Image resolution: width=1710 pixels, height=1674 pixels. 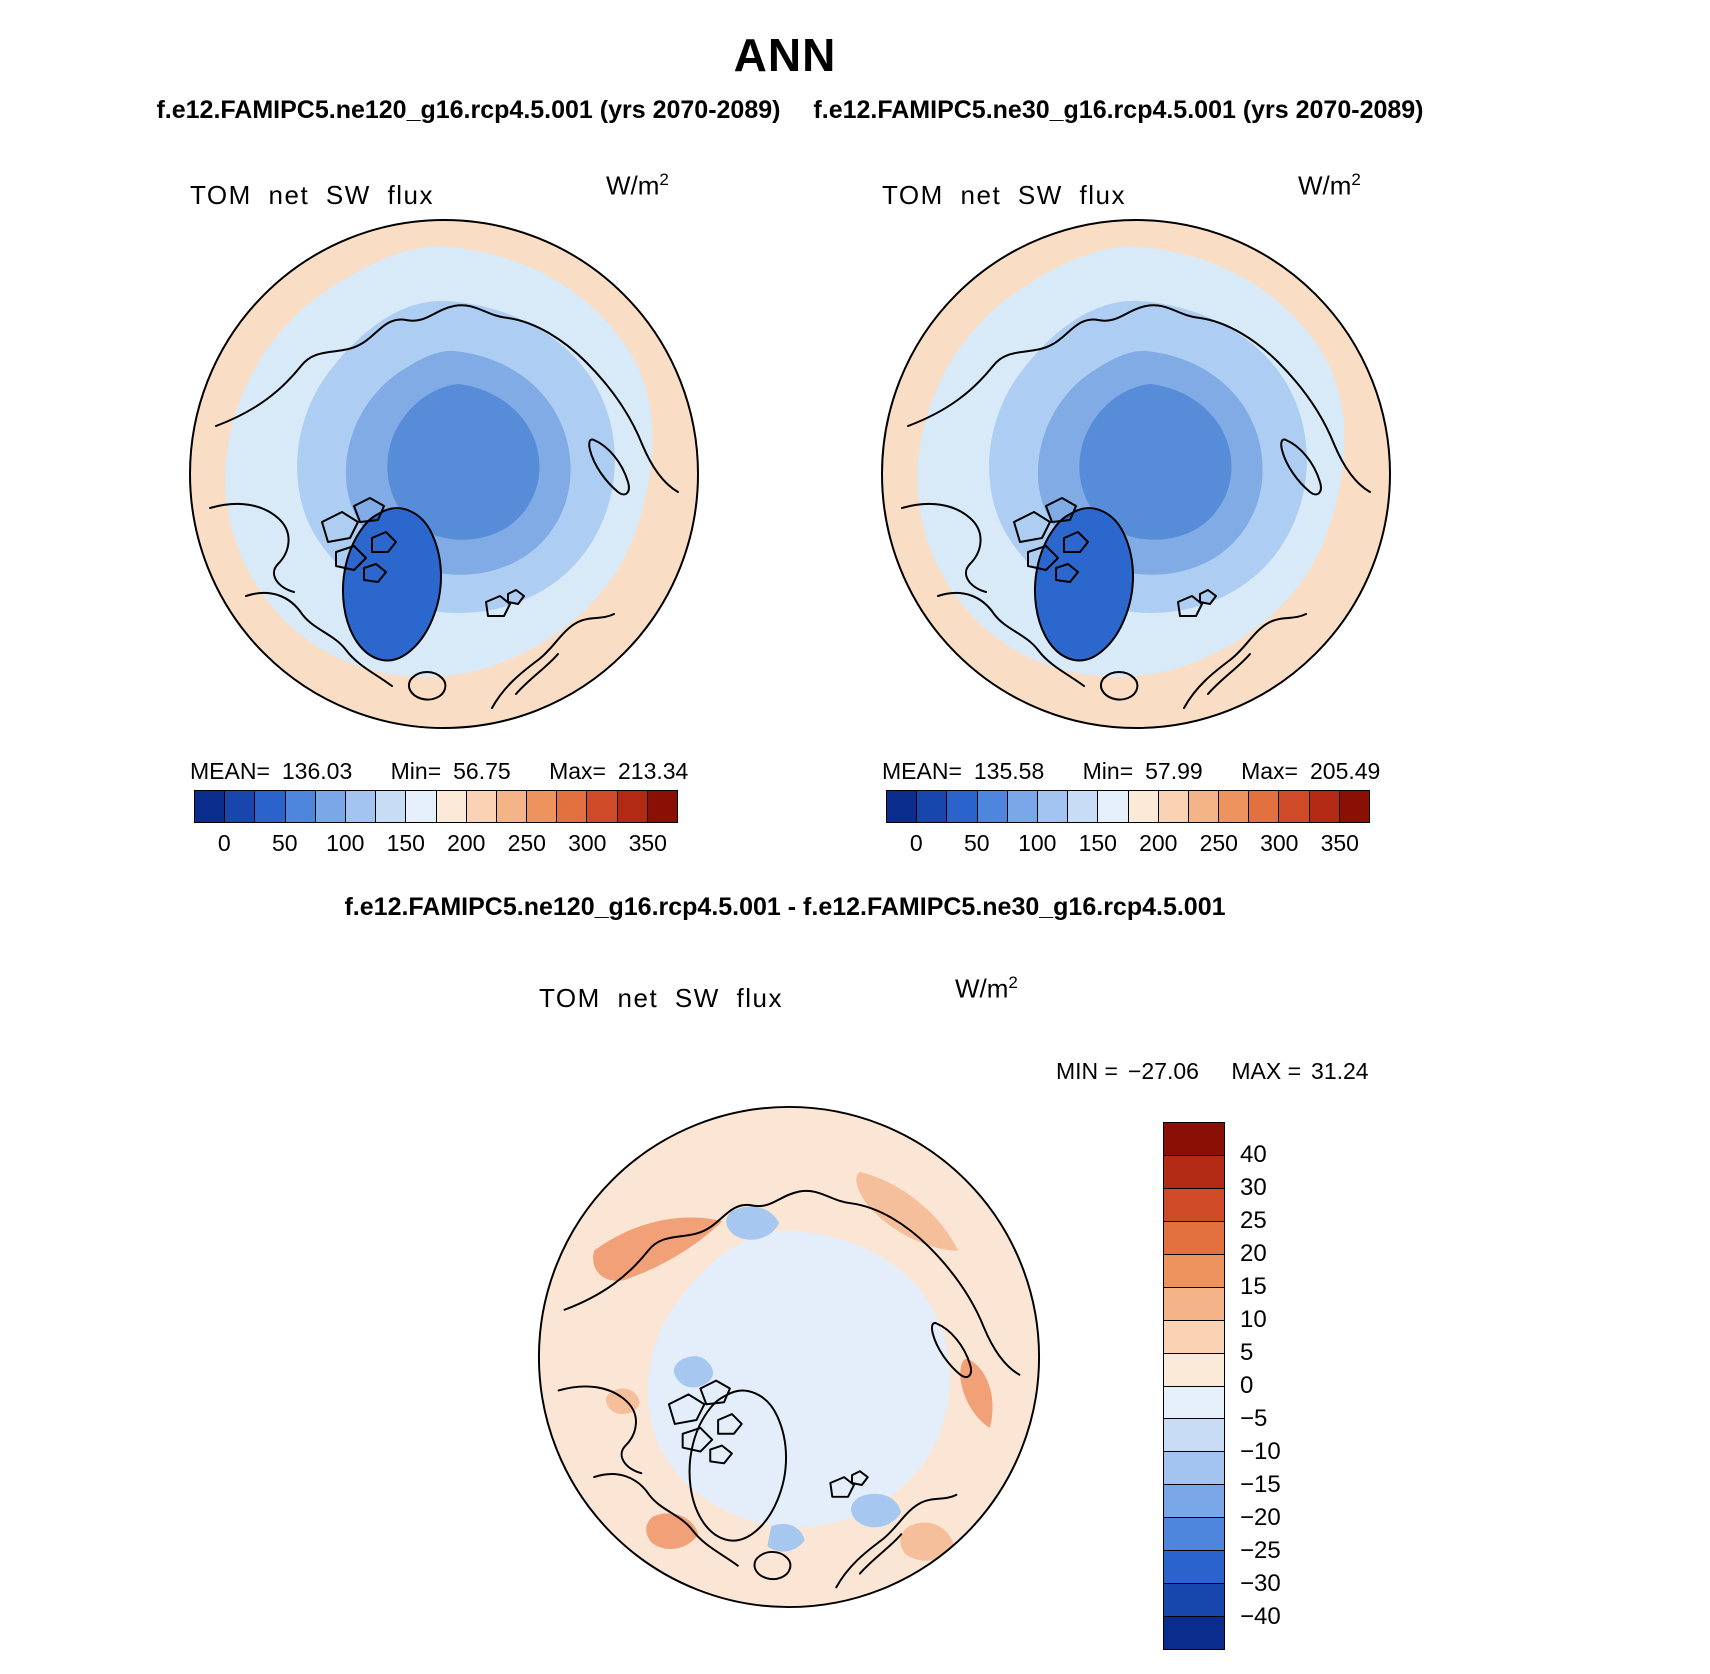 What do you see at coordinates (1260, 1550) in the screenshot?
I see `colorbar-tick-label: −25` at bounding box center [1260, 1550].